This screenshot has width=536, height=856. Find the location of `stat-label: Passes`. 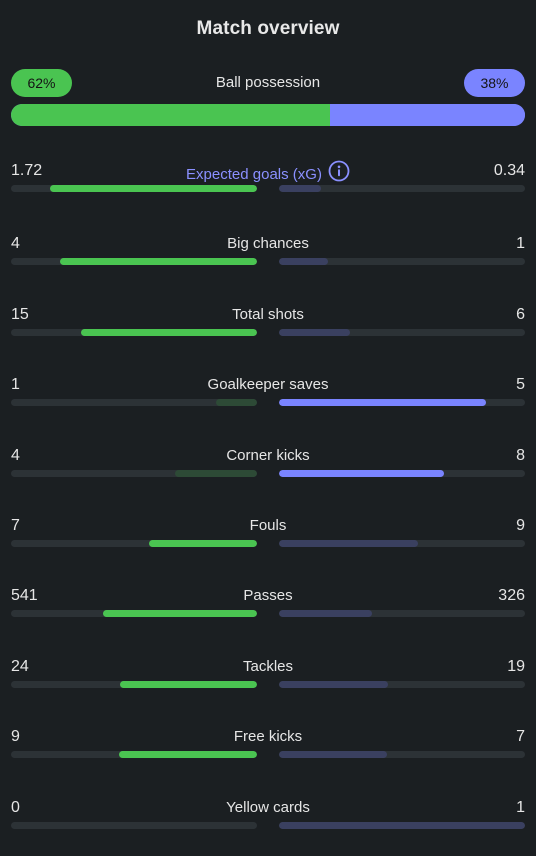

stat-label: Passes is located at coordinates (268, 595).